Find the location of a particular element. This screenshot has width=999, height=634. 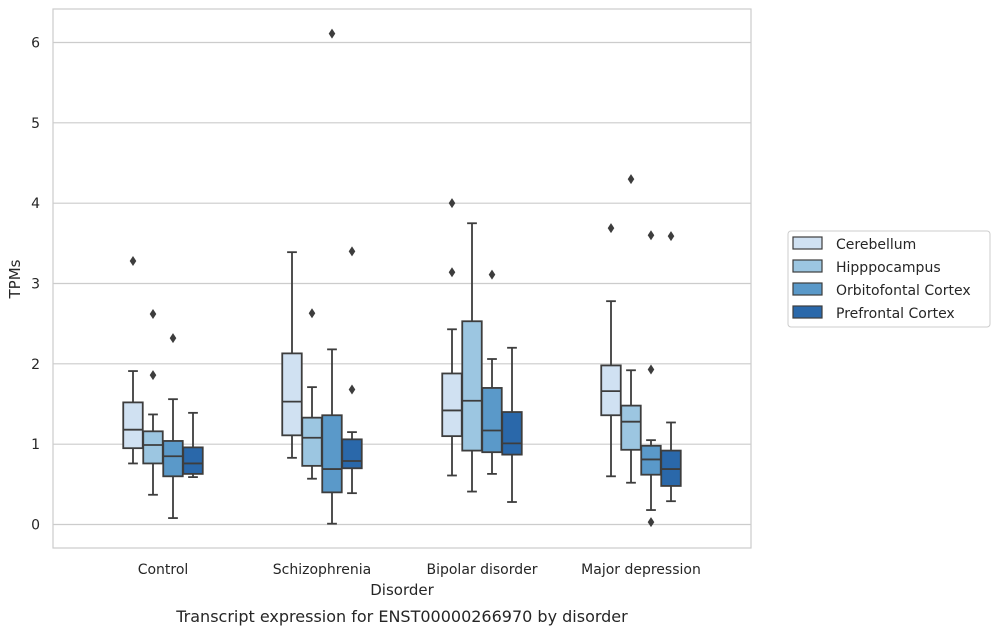

y-axis-title: TPMs is located at coordinates (15, 279).